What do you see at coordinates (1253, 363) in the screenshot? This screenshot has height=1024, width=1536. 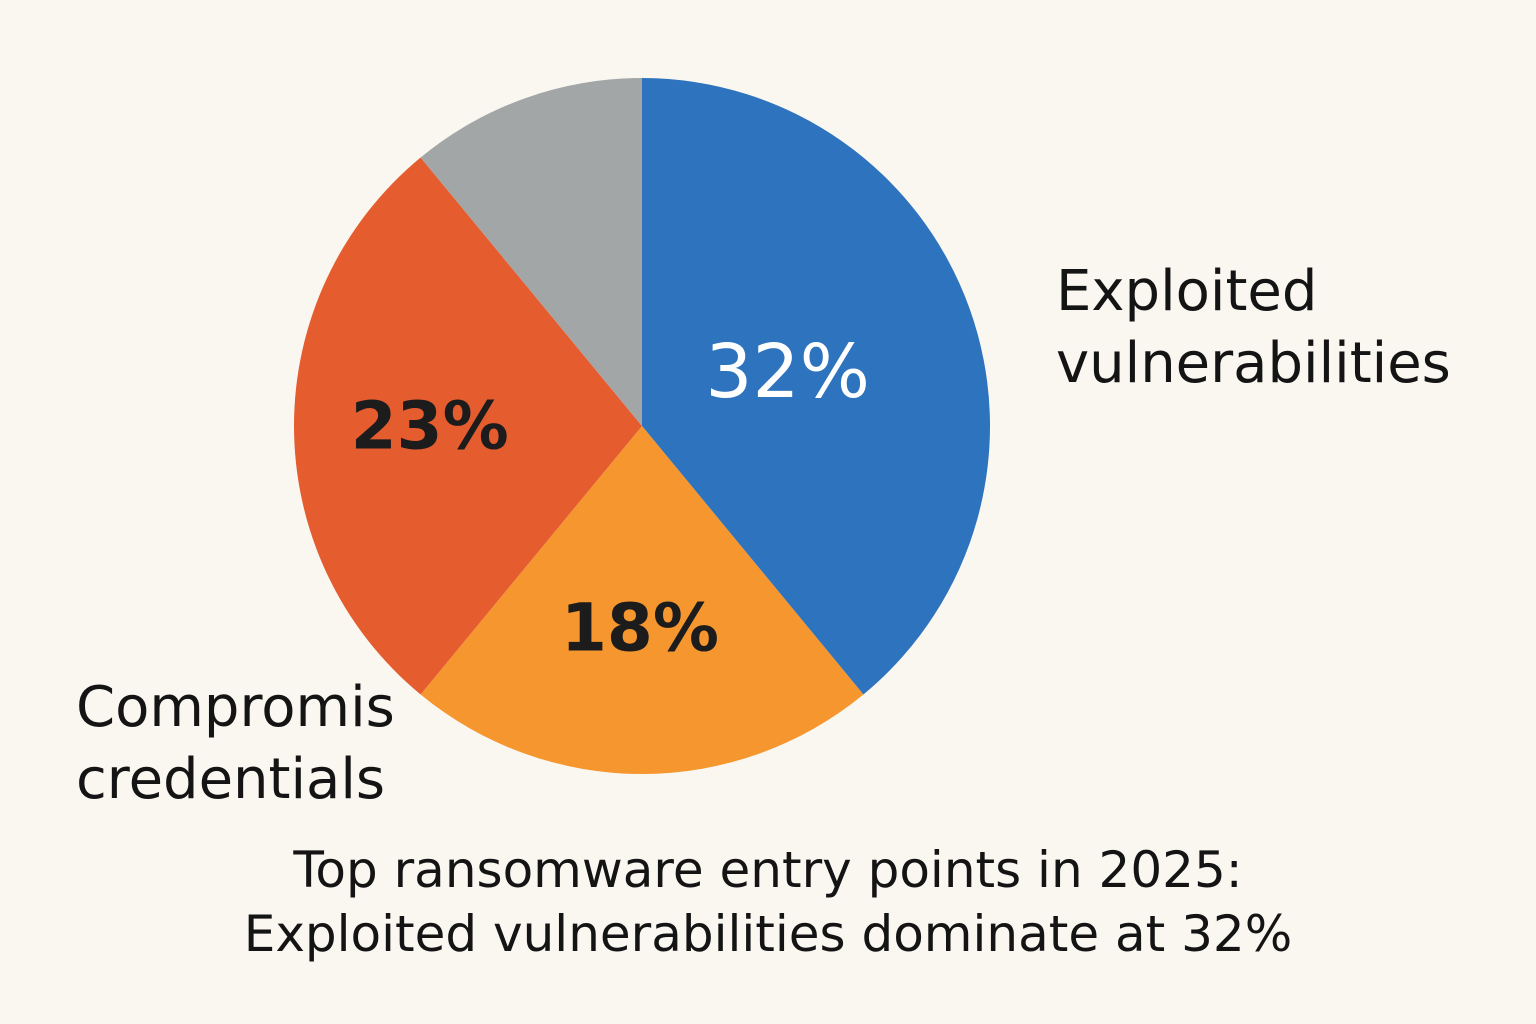 I see `exploited-label-line-2: vulnerabilities` at bounding box center [1253, 363].